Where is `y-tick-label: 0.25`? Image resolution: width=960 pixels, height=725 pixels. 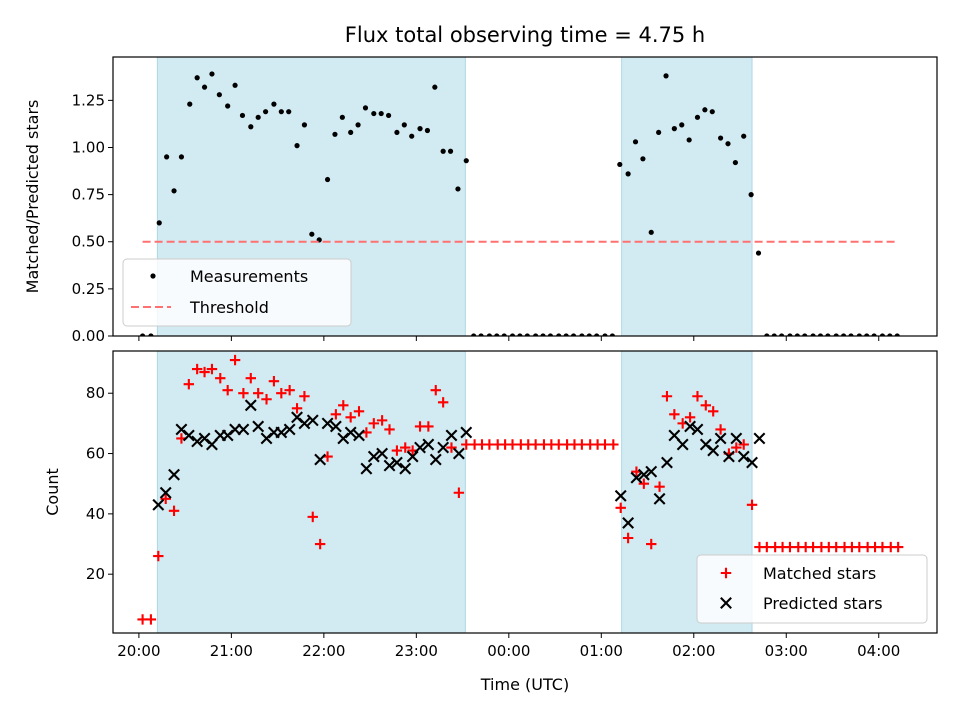
y-tick-label: 0.25 is located at coordinates (88, 289).